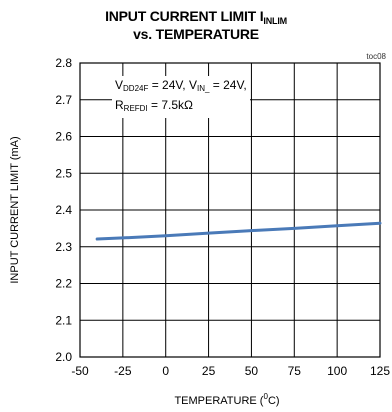 The image size is (392, 412). Describe the element at coordinates (165, 371) in the screenshot. I see `x-tick-label: 0` at that location.